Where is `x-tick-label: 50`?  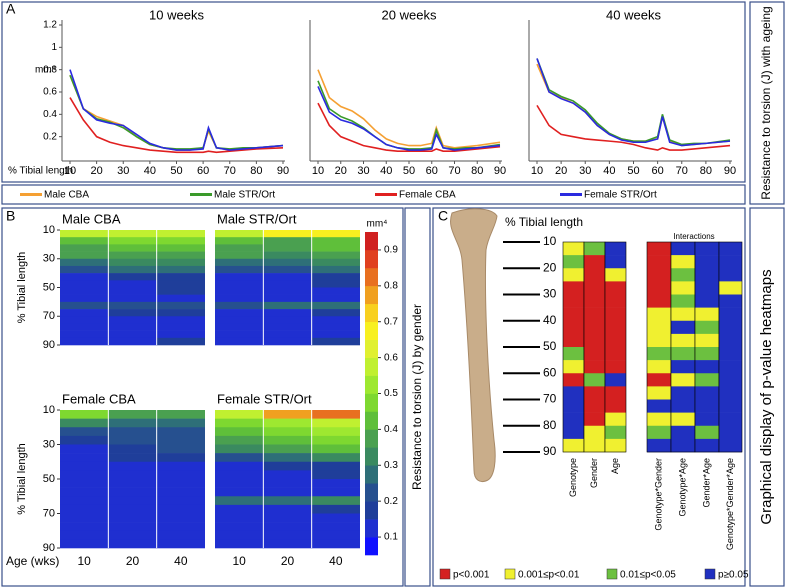 x-tick-label: 50 is located at coordinates (409, 171).